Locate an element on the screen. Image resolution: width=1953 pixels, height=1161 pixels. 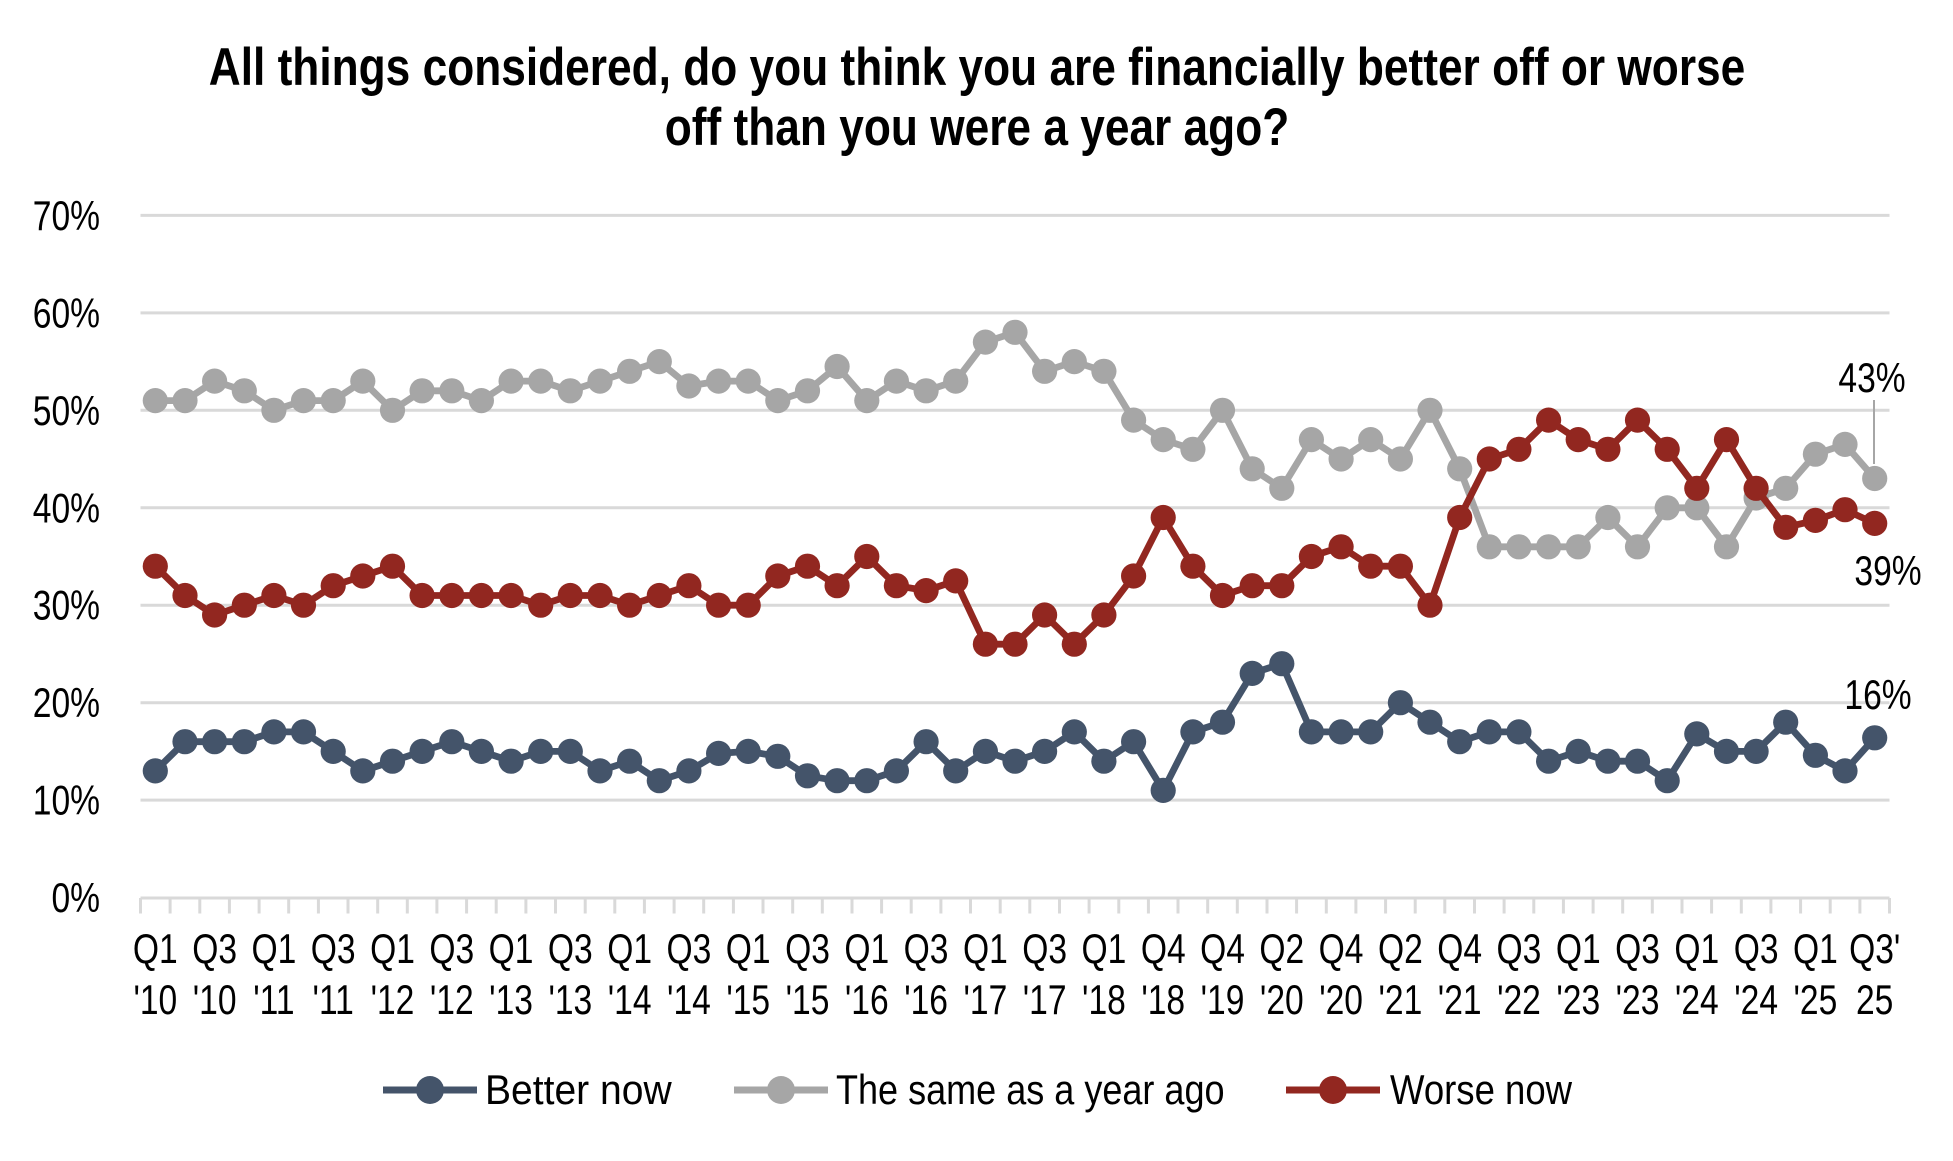
svg-text: 70% is located at coordinates (66, 216).